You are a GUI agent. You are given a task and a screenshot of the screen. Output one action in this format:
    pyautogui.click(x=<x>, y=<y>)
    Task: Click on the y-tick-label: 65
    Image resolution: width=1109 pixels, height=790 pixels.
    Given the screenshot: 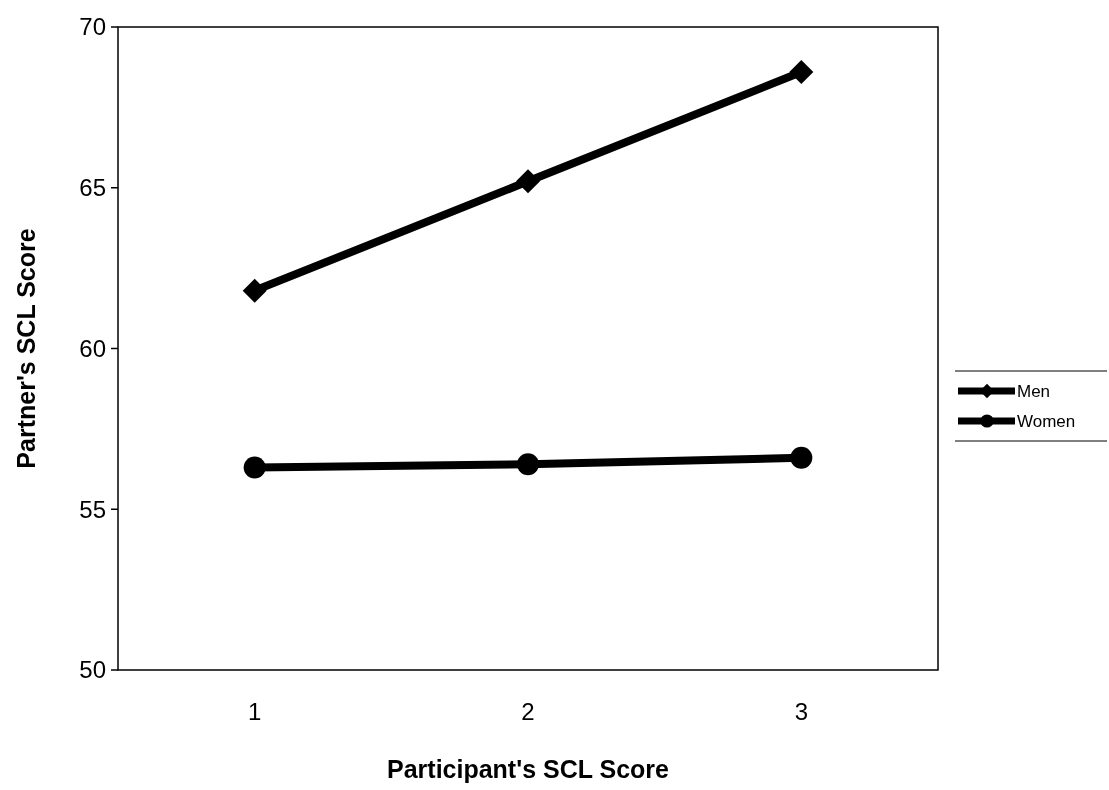 What is the action you would take?
    pyautogui.click(x=92, y=188)
    